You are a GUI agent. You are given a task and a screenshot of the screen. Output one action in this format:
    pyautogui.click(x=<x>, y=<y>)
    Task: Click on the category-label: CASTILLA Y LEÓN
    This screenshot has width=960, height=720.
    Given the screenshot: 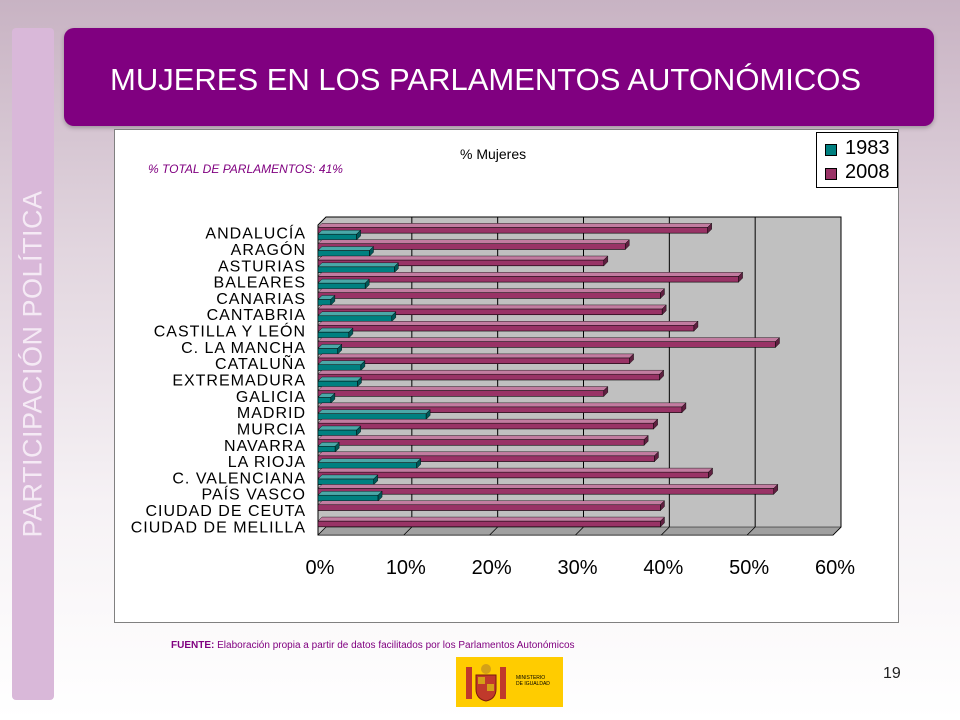 What is the action you would take?
    pyautogui.click(x=230, y=331)
    